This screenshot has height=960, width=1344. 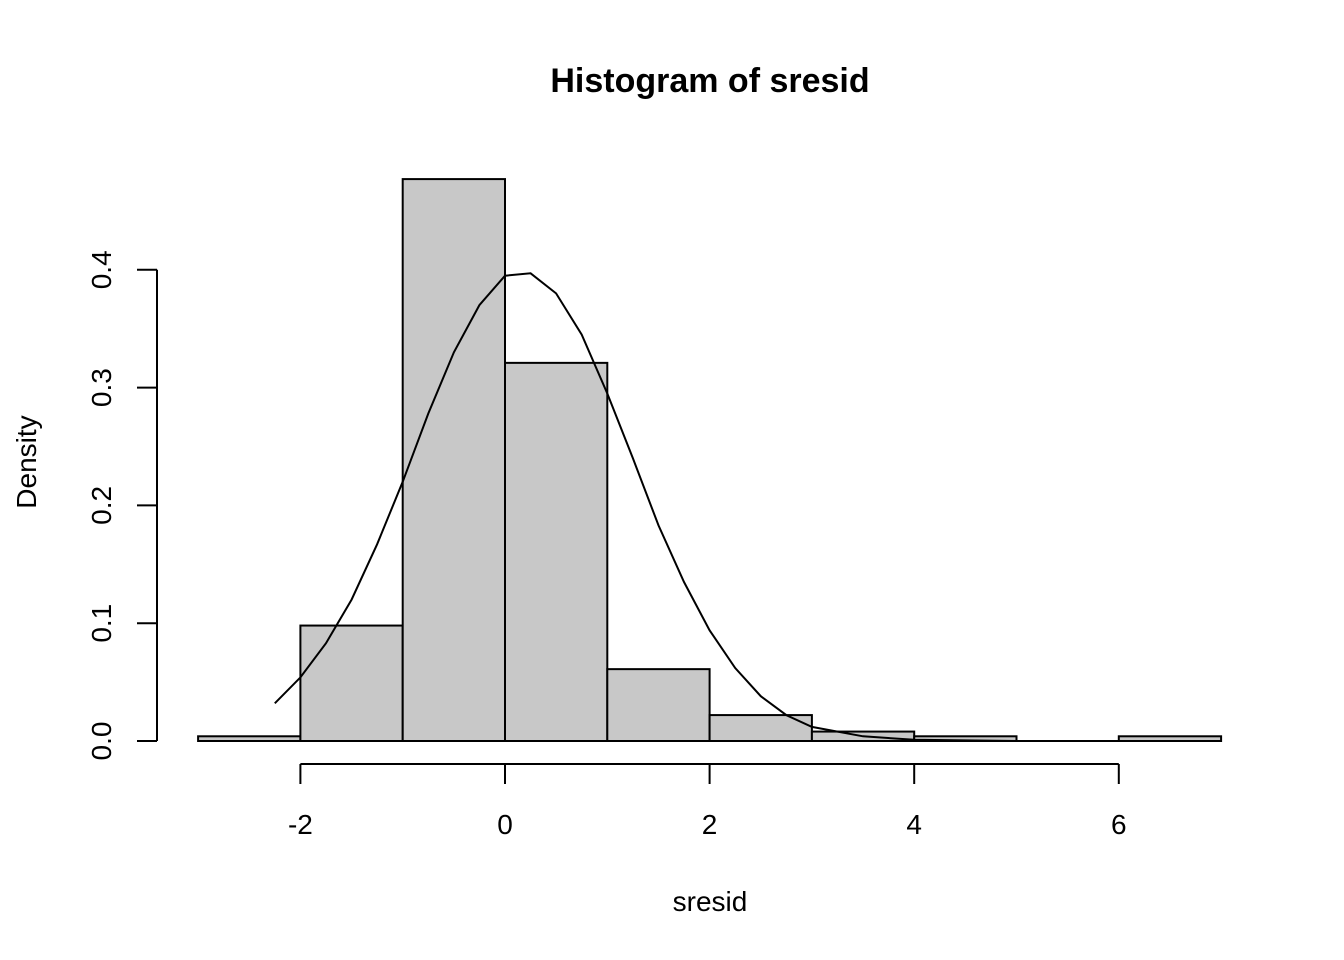 What do you see at coordinates (710, 901) in the screenshot?
I see `x-axis-label: sresid` at bounding box center [710, 901].